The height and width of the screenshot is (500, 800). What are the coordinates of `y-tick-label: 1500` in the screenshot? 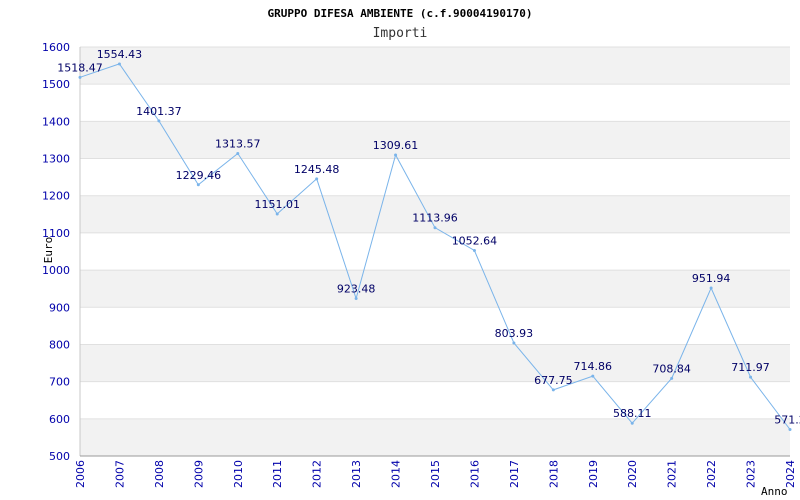 It's located at (56, 84).